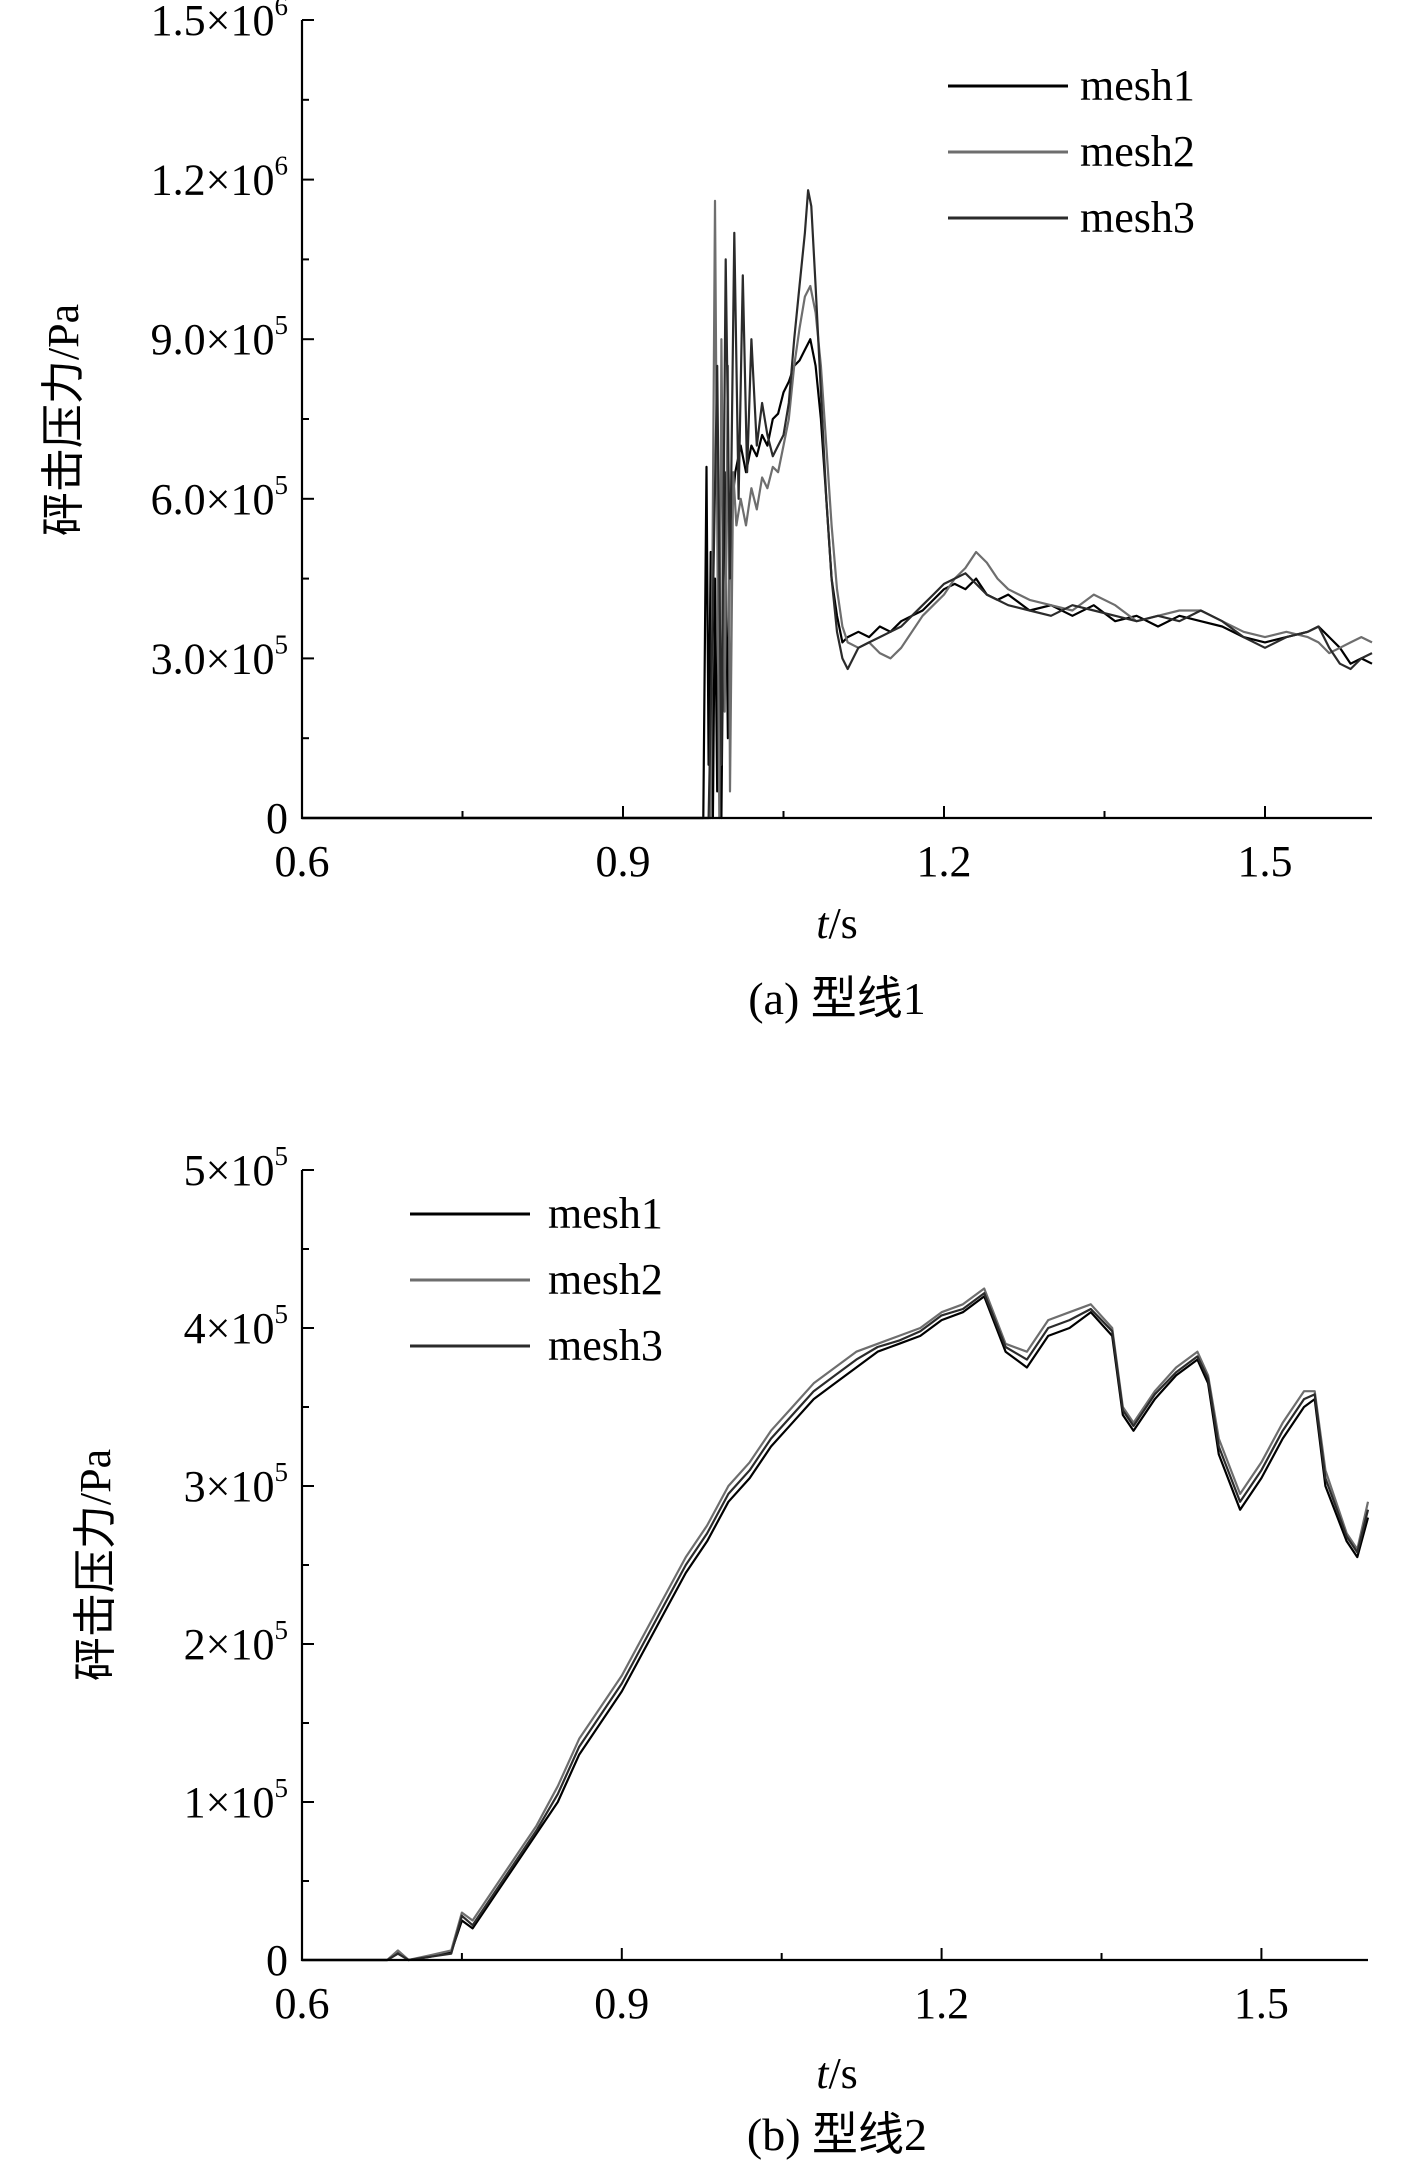  What do you see at coordinates (1265, 861) in the screenshot?
I see `chart-a-x-tick-label: 1.5` at bounding box center [1265, 861].